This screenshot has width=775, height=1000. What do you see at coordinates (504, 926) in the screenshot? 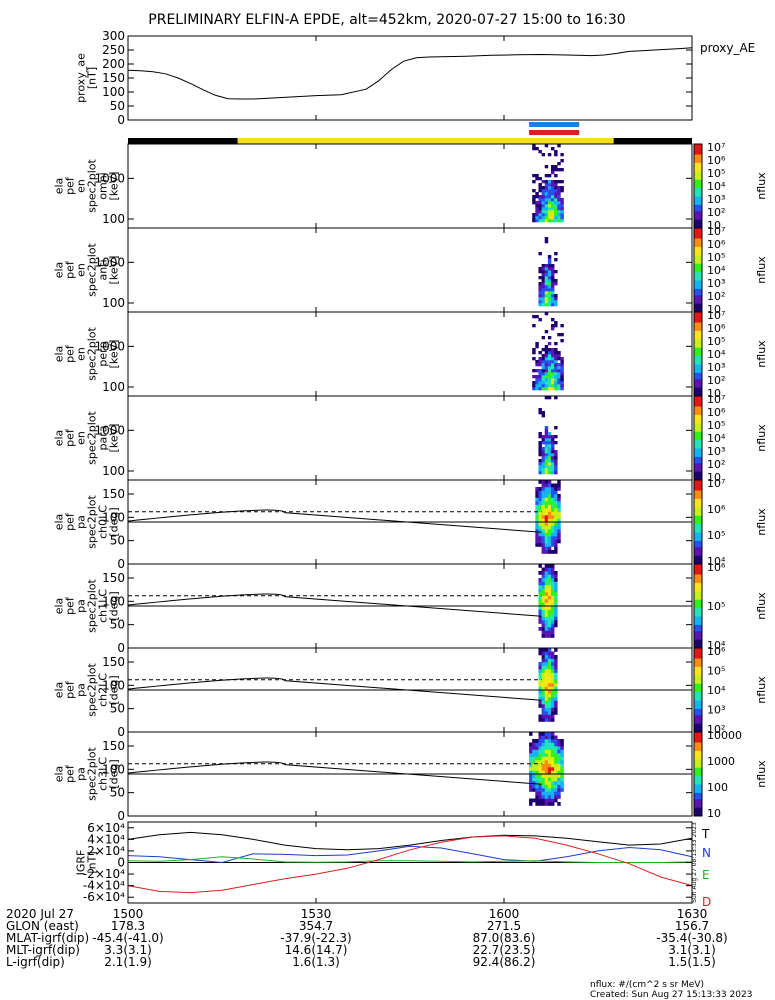
I see `footer-value: 271.5` at bounding box center [504, 926].